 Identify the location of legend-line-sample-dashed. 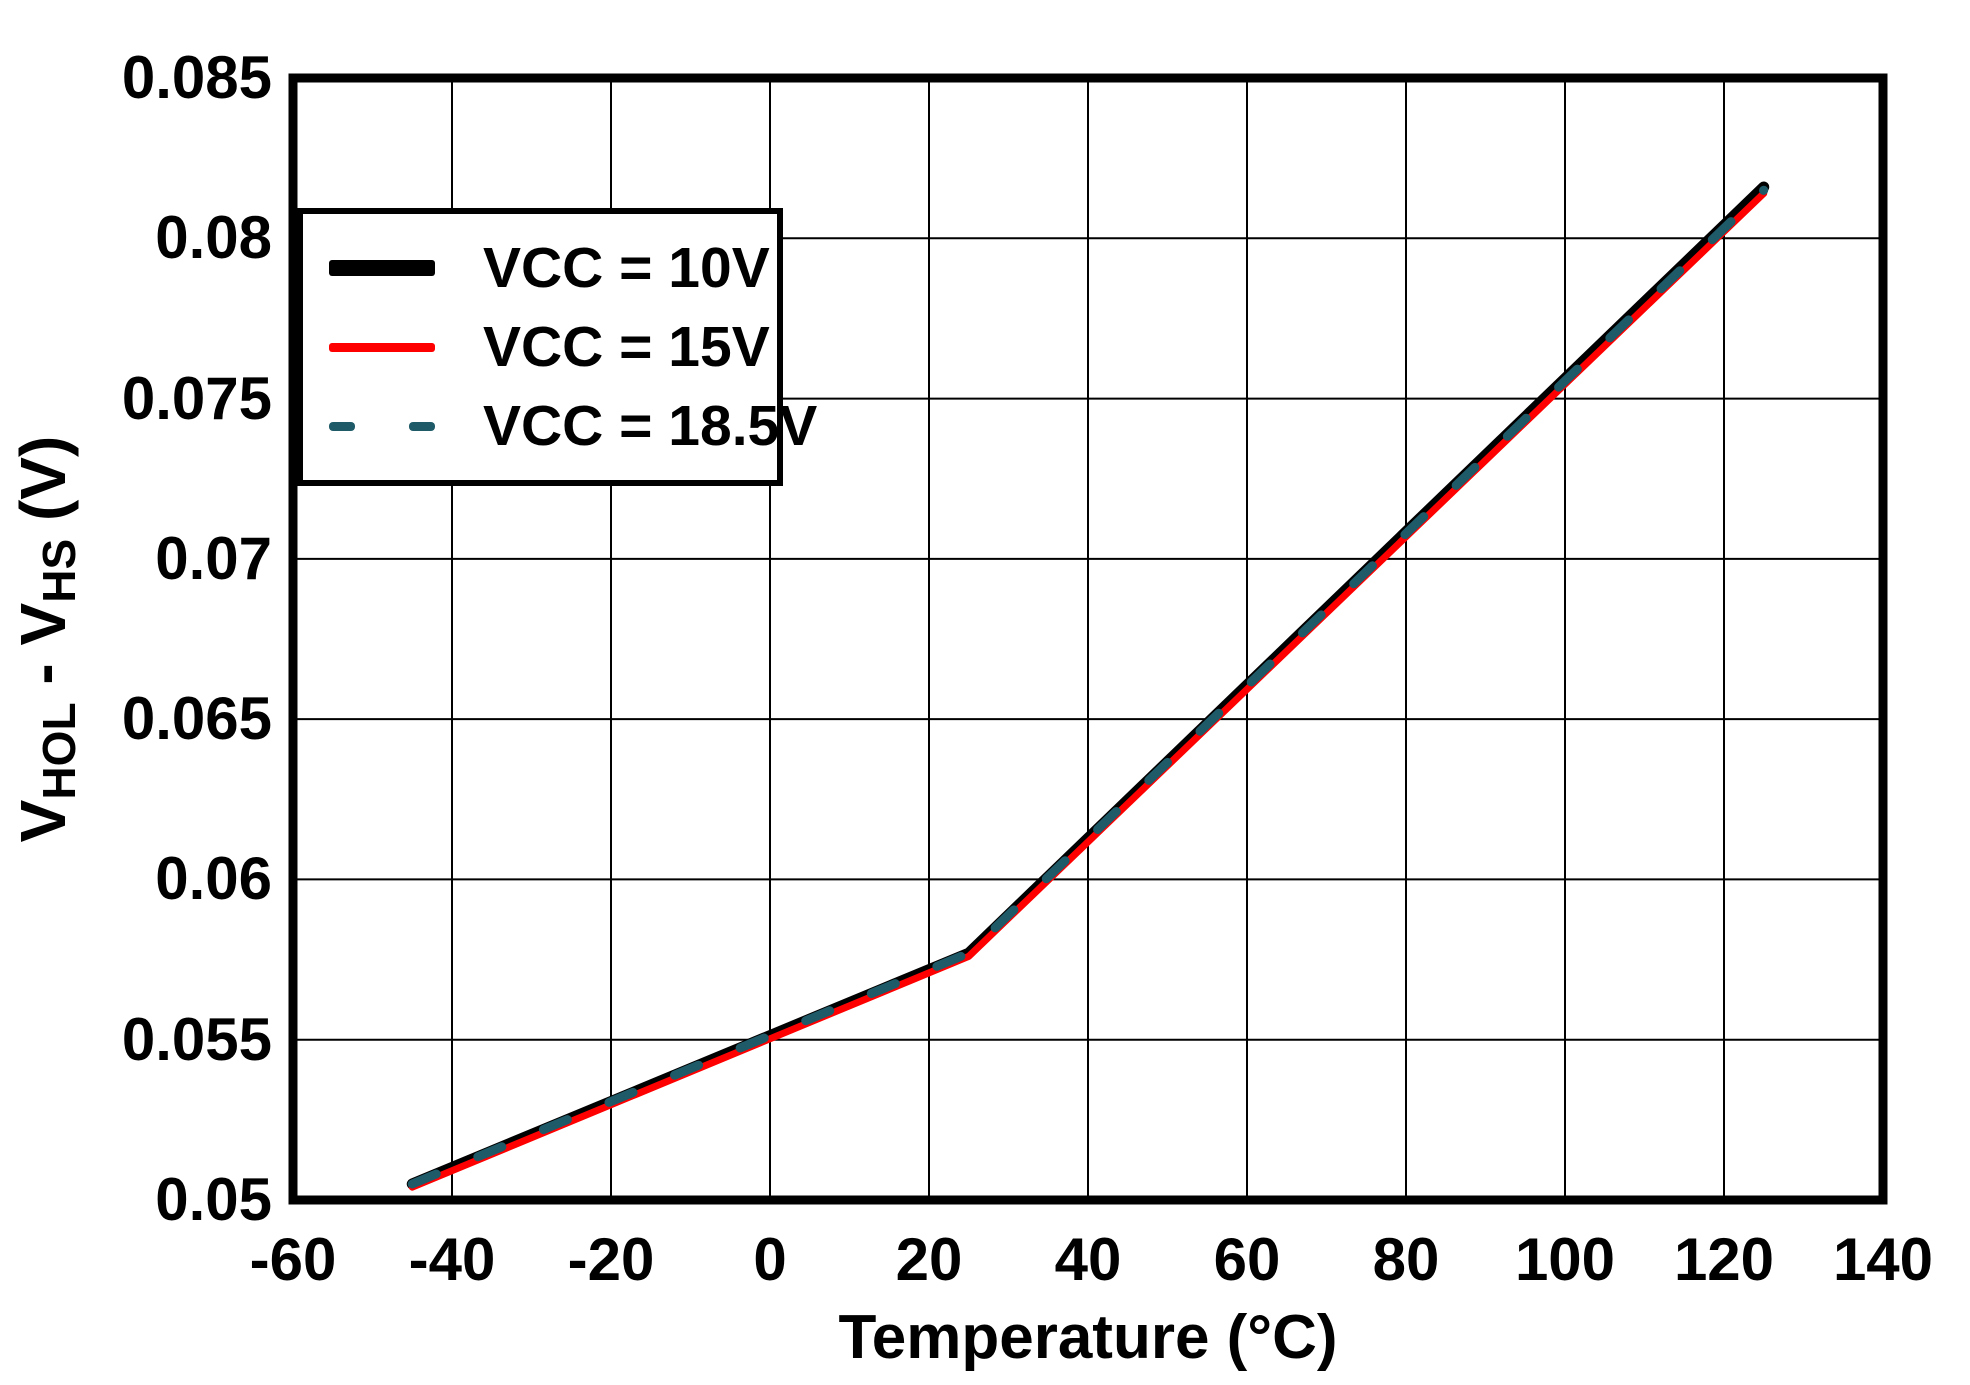
(382, 426).